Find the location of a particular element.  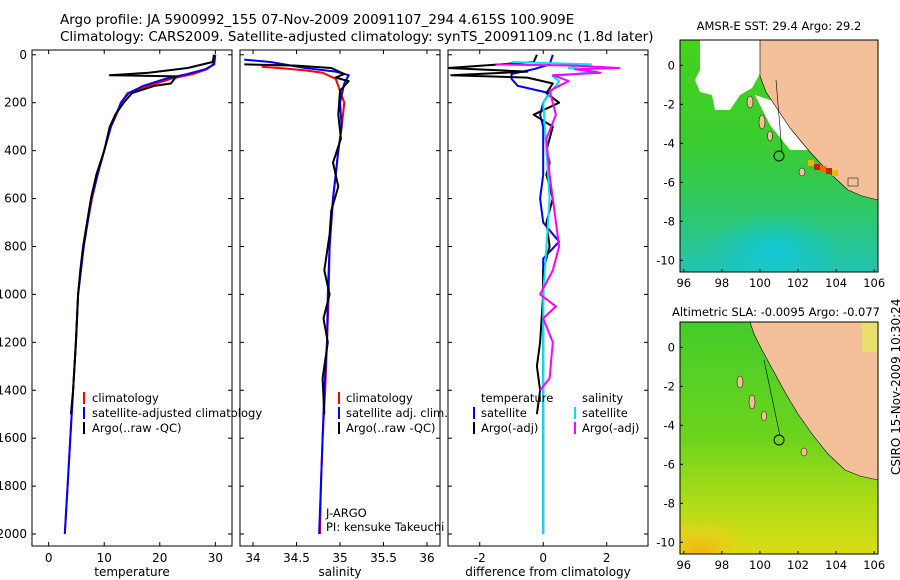

data-source-label: J-ARGO is located at coordinates (346, 513).